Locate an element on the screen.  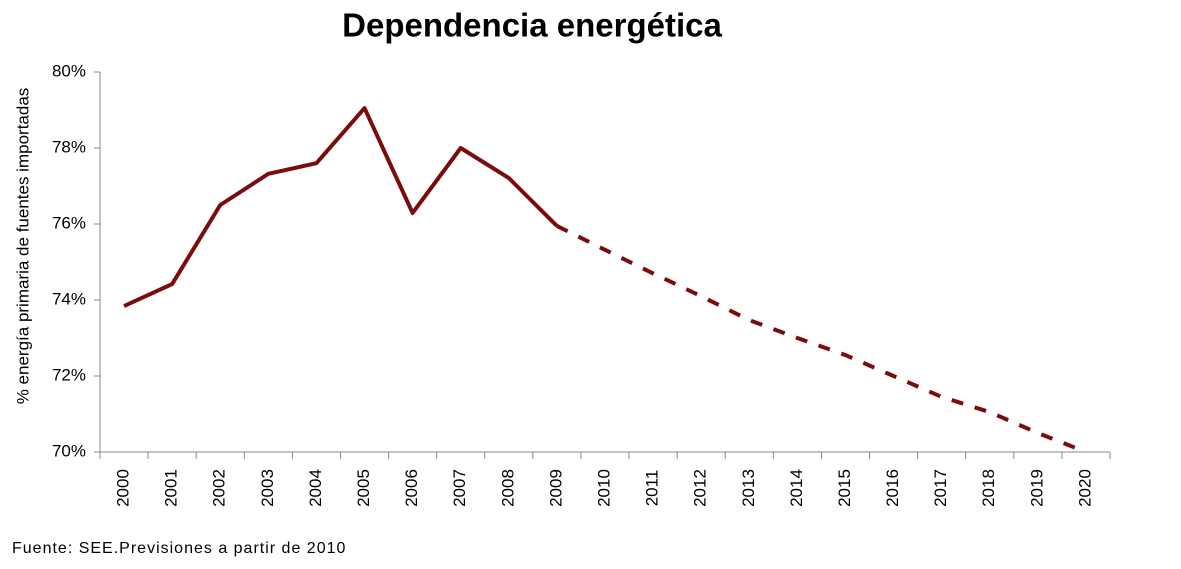
x-tick-label: 2012 is located at coordinates (700, 488).